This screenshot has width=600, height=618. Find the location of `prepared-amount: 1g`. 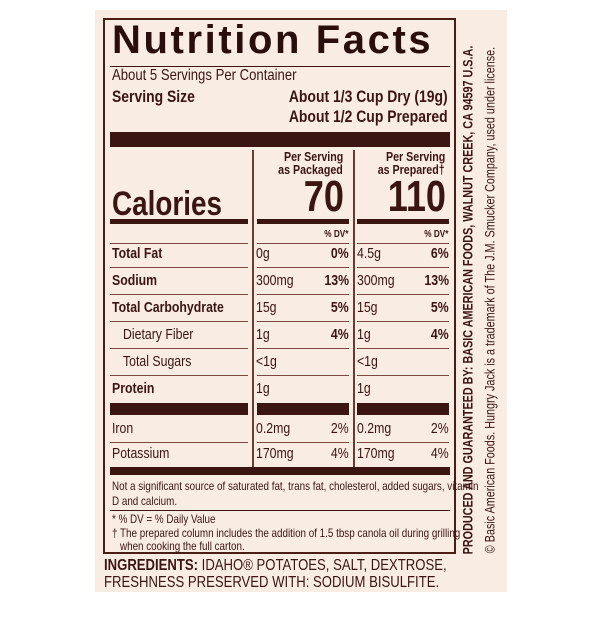

prepared-amount: 1g is located at coordinates (365, 388).